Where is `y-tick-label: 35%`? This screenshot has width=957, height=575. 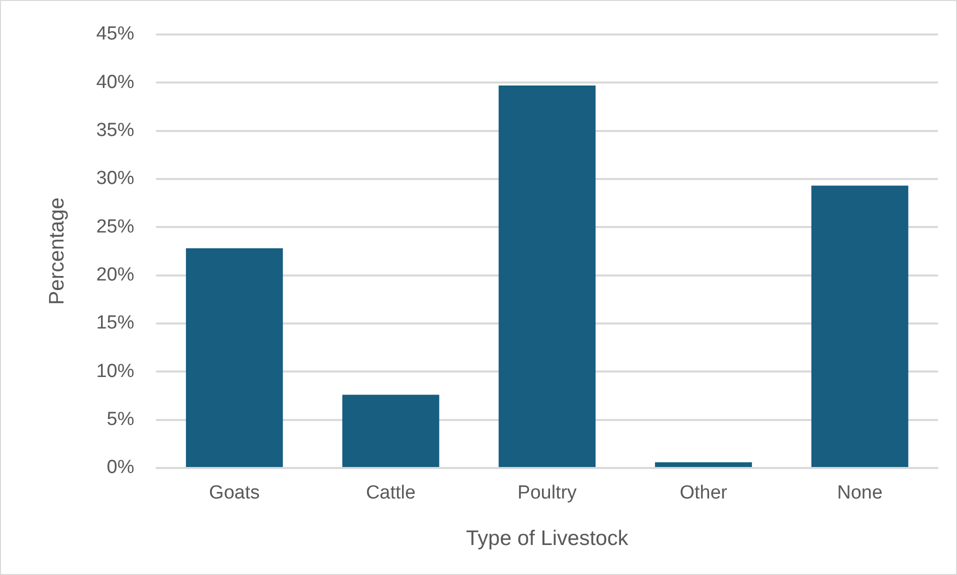 y-tick-label: 35% is located at coordinates (115, 130).